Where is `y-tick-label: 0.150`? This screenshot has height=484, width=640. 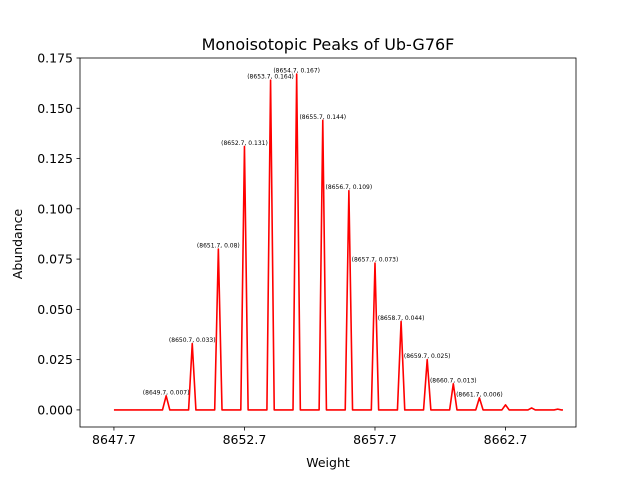
y-tick-label: 0.150 is located at coordinates (55, 108).